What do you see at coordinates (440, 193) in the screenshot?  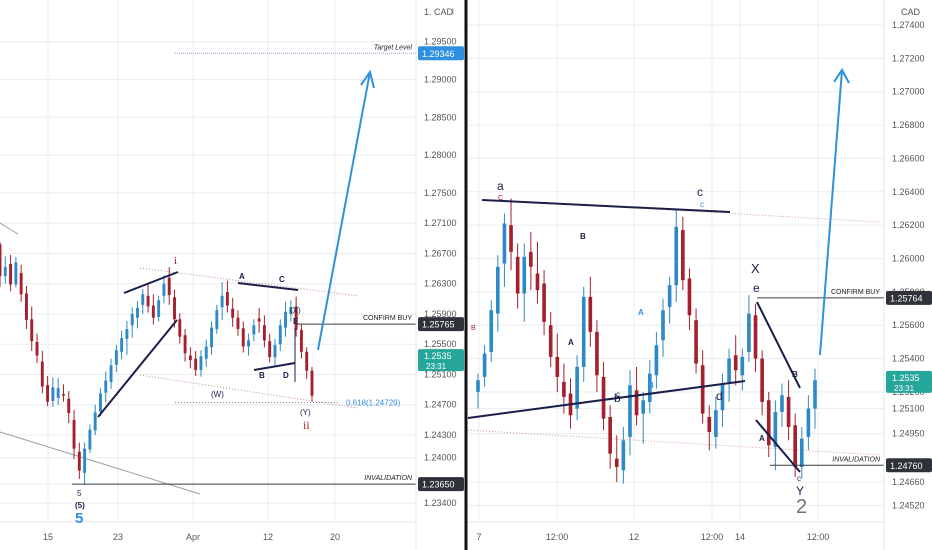 I see `price-tick-label: 1.27500` at bounding box center [440, 193].